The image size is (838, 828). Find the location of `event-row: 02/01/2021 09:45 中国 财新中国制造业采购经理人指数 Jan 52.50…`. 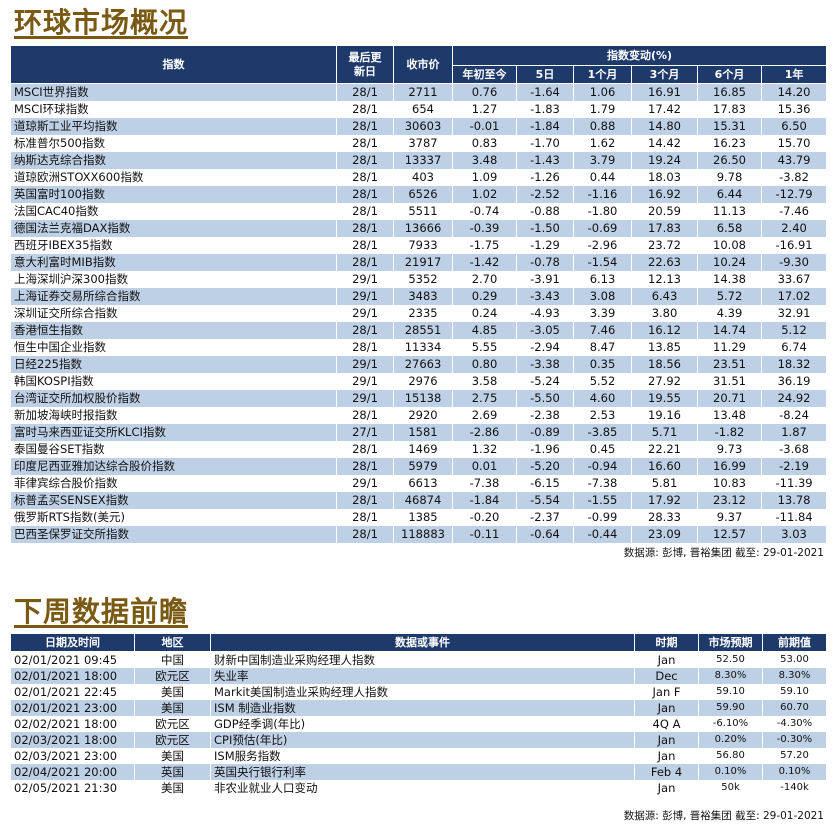

event-row: 02/01/2021 09:45 中国 财新中国制造业采购经理人指数 Jan 52.50… is located at coordinates (418, 659).